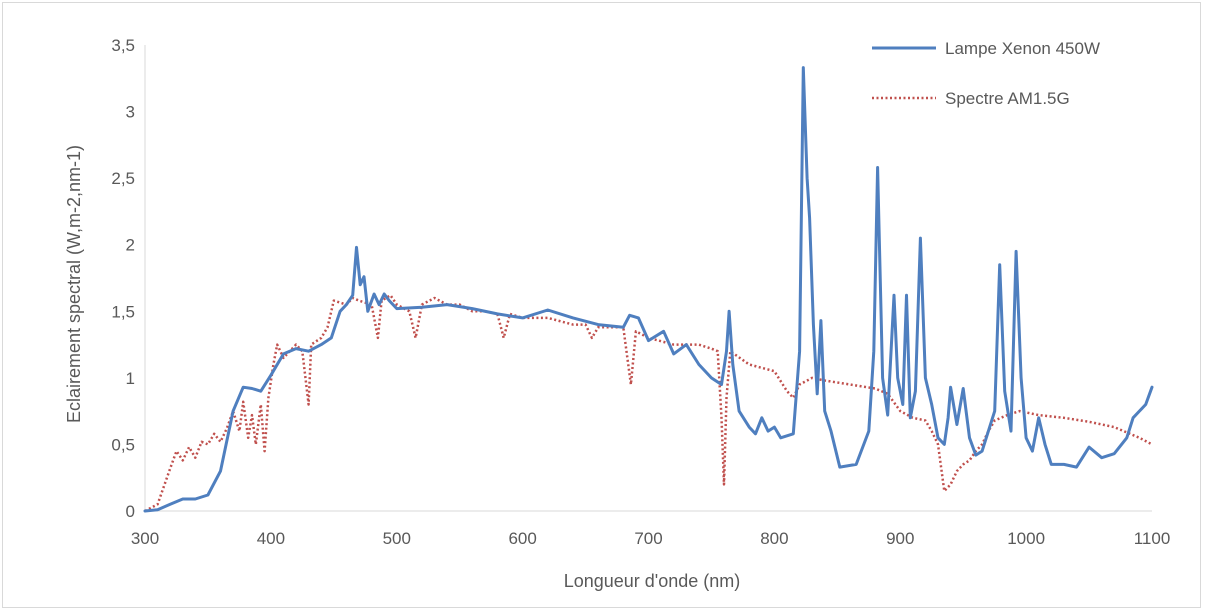 This screenshot has height=612, width=1205. What do you see at coordinates (130, 112) in the screenshot?
I see `y-tick-label: 3` at bounding box center [130, 112].